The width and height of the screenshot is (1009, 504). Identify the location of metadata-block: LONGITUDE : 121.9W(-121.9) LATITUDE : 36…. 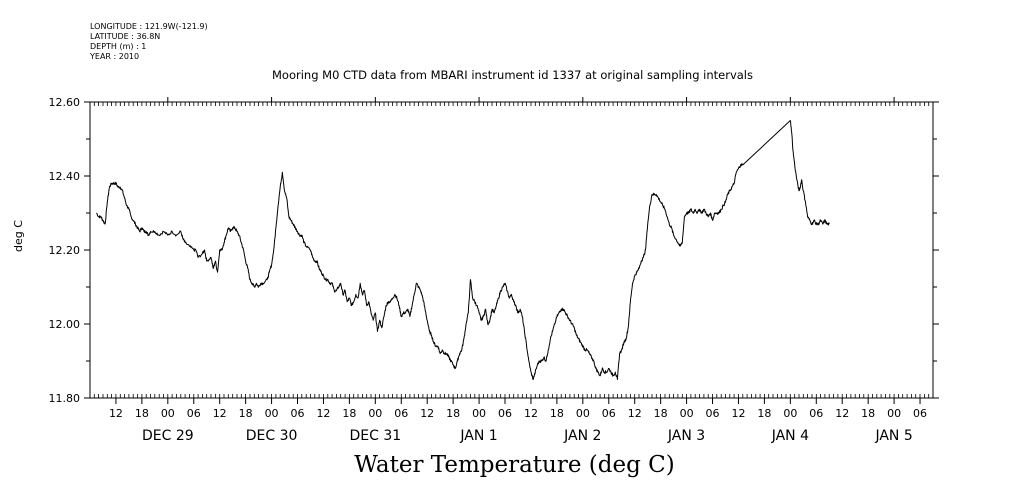
(149, 42).